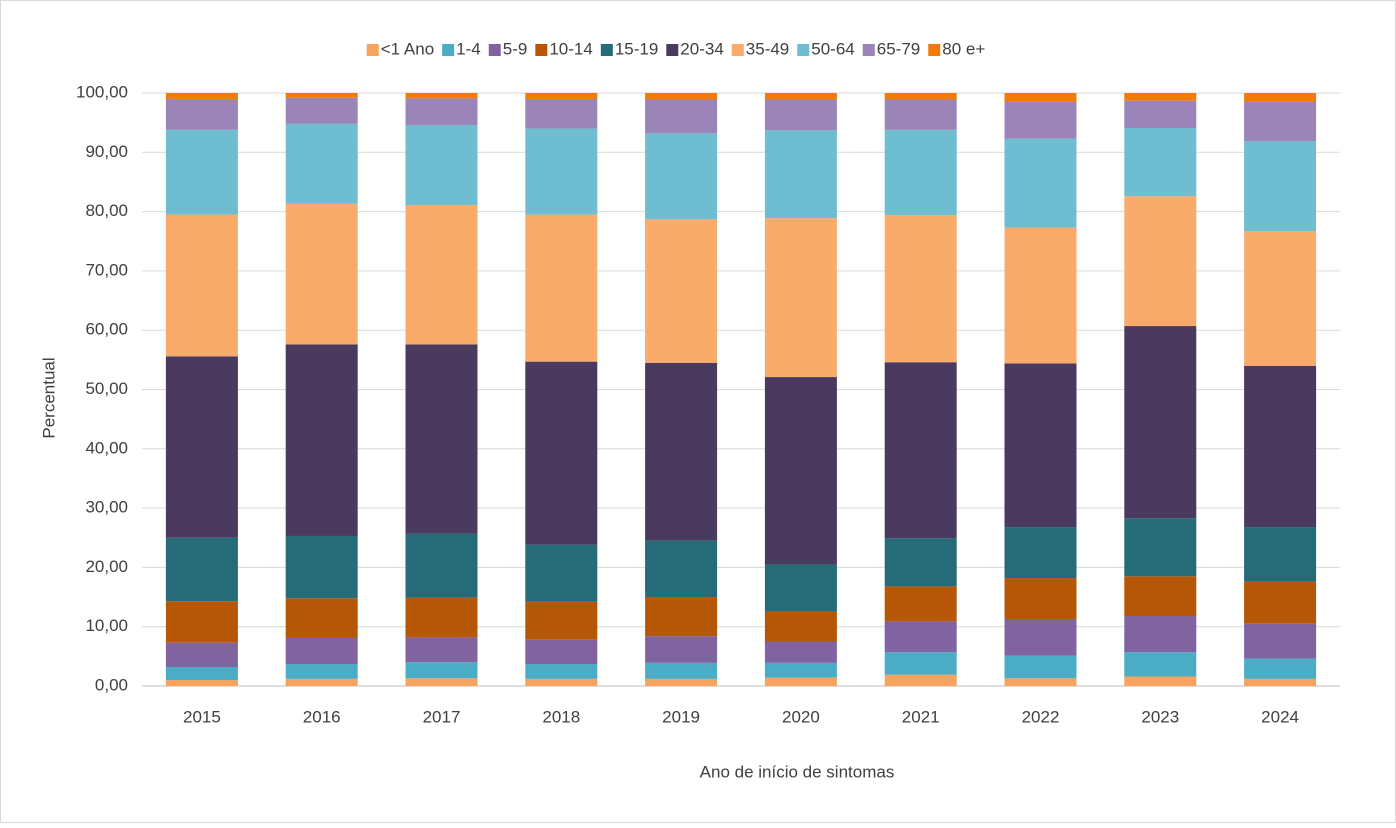  What do you see at coordinates (963, 48) in the screenshot?
I see `legend-label: 80 e+` at bounding box center [963, 48].